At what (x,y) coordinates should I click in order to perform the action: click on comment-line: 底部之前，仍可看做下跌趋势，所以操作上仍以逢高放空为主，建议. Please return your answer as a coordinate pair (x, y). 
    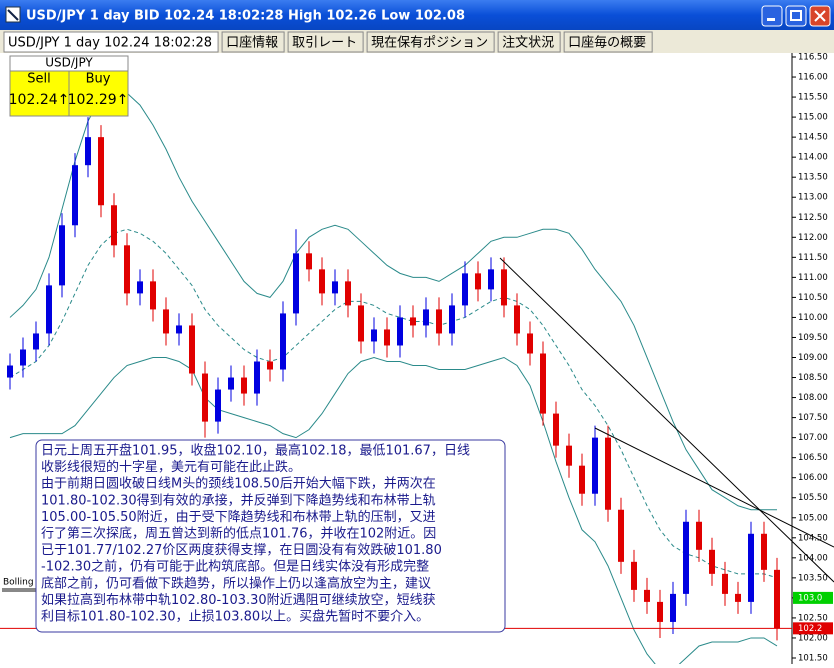
    Looking at the image, I should click on (236, 583).